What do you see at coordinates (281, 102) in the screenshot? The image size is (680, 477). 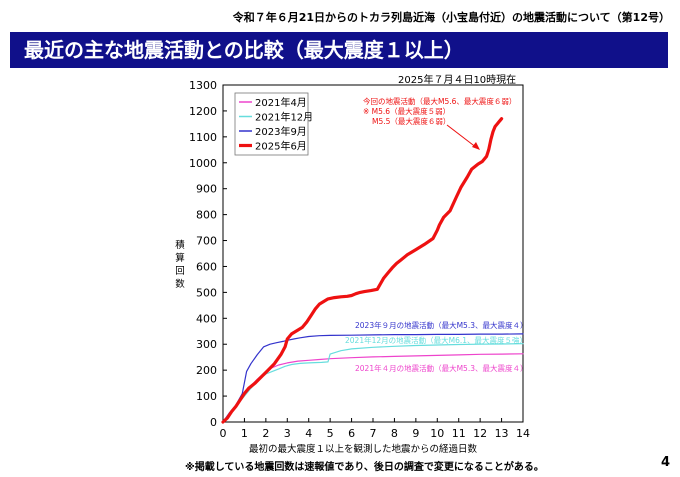 I see `legend-label-0: 2021年4月` at bounding box center [281, 102].